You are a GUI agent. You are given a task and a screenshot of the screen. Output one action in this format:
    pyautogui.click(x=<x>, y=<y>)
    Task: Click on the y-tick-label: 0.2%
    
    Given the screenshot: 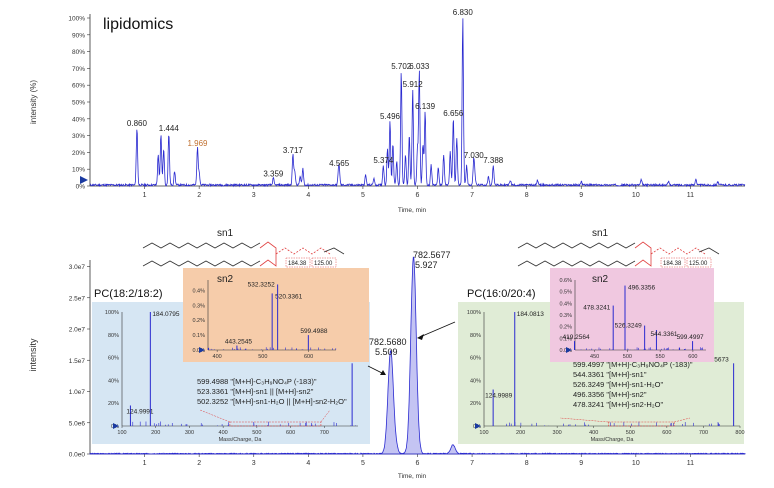 What is the action you would take?
    pyautogui.click(x=565, y=328)
    